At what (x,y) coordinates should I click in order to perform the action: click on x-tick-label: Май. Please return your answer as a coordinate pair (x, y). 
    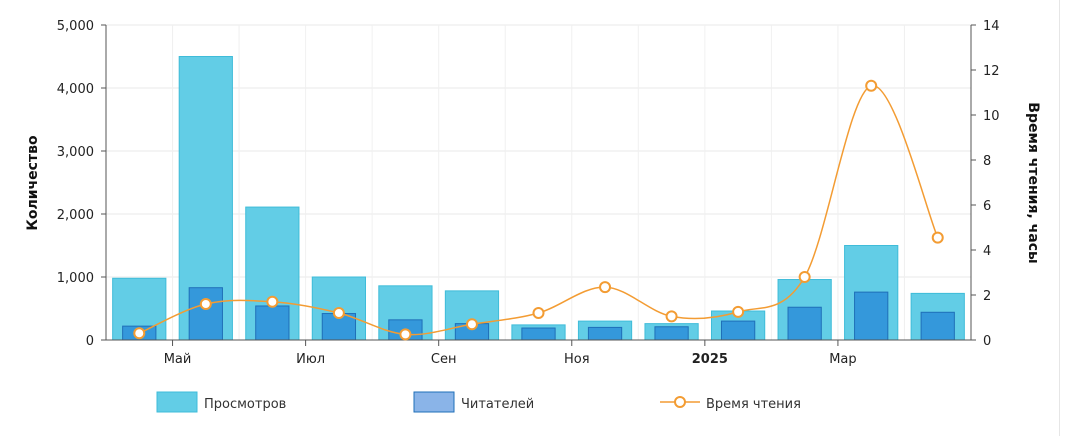
    Looking at the image, I should click on (178, 359).